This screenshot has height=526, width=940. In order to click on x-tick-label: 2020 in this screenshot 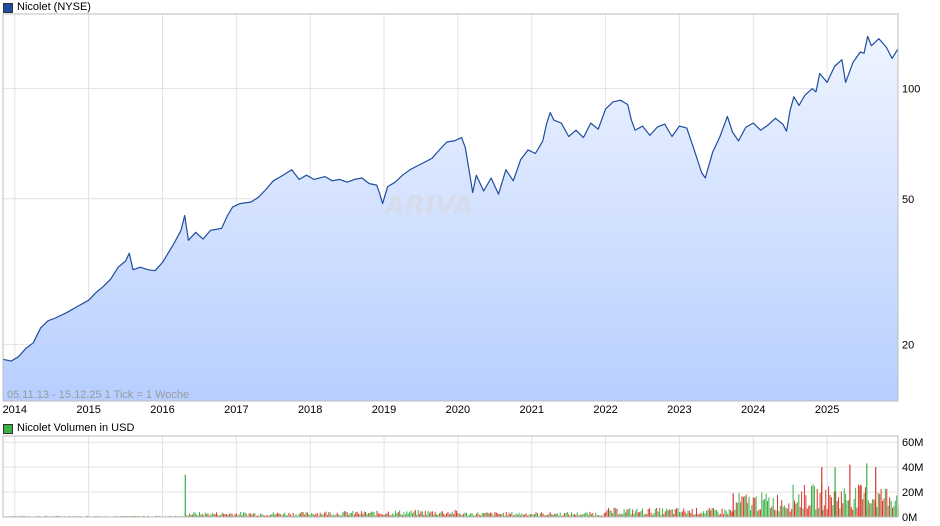, I will do `click(458, 410)`.